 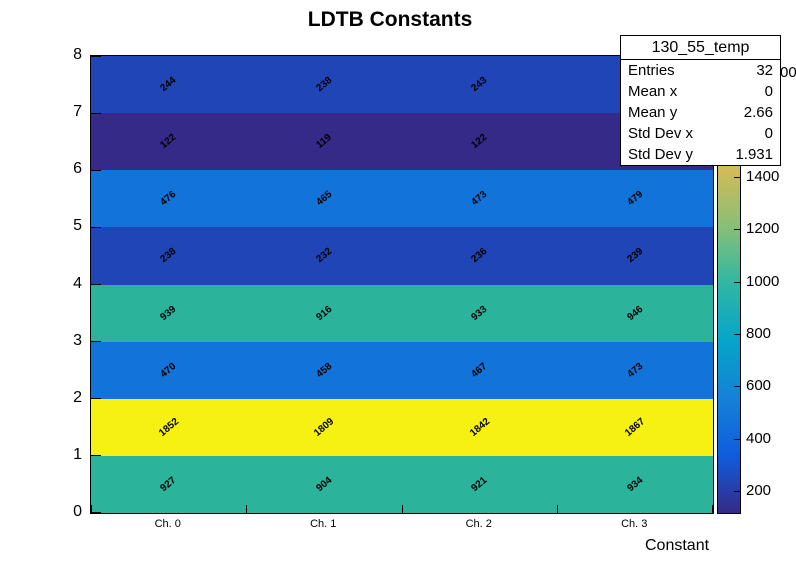 I want to click on chart-title: LDTB Constants, so click(x=390, y=19).